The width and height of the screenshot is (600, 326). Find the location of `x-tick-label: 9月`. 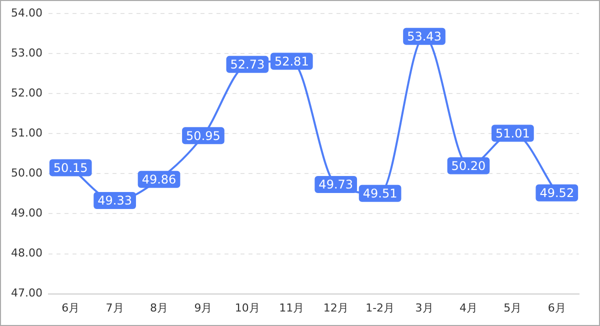

x-tick-label: 9月 is located at coordinates (203, 307).